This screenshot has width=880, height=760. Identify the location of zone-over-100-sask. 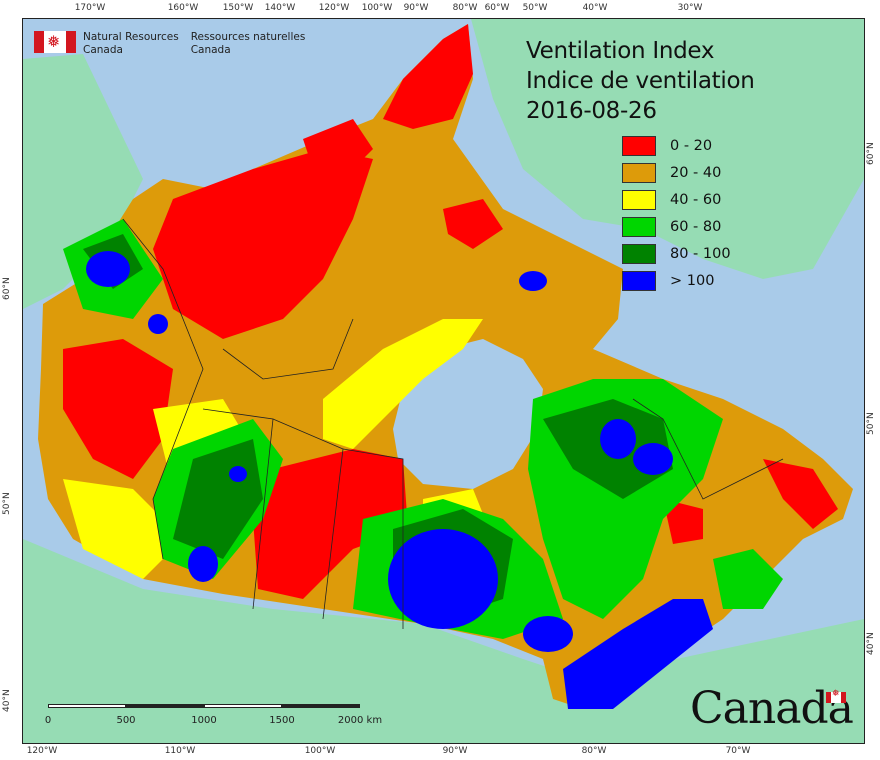
(238, 474).